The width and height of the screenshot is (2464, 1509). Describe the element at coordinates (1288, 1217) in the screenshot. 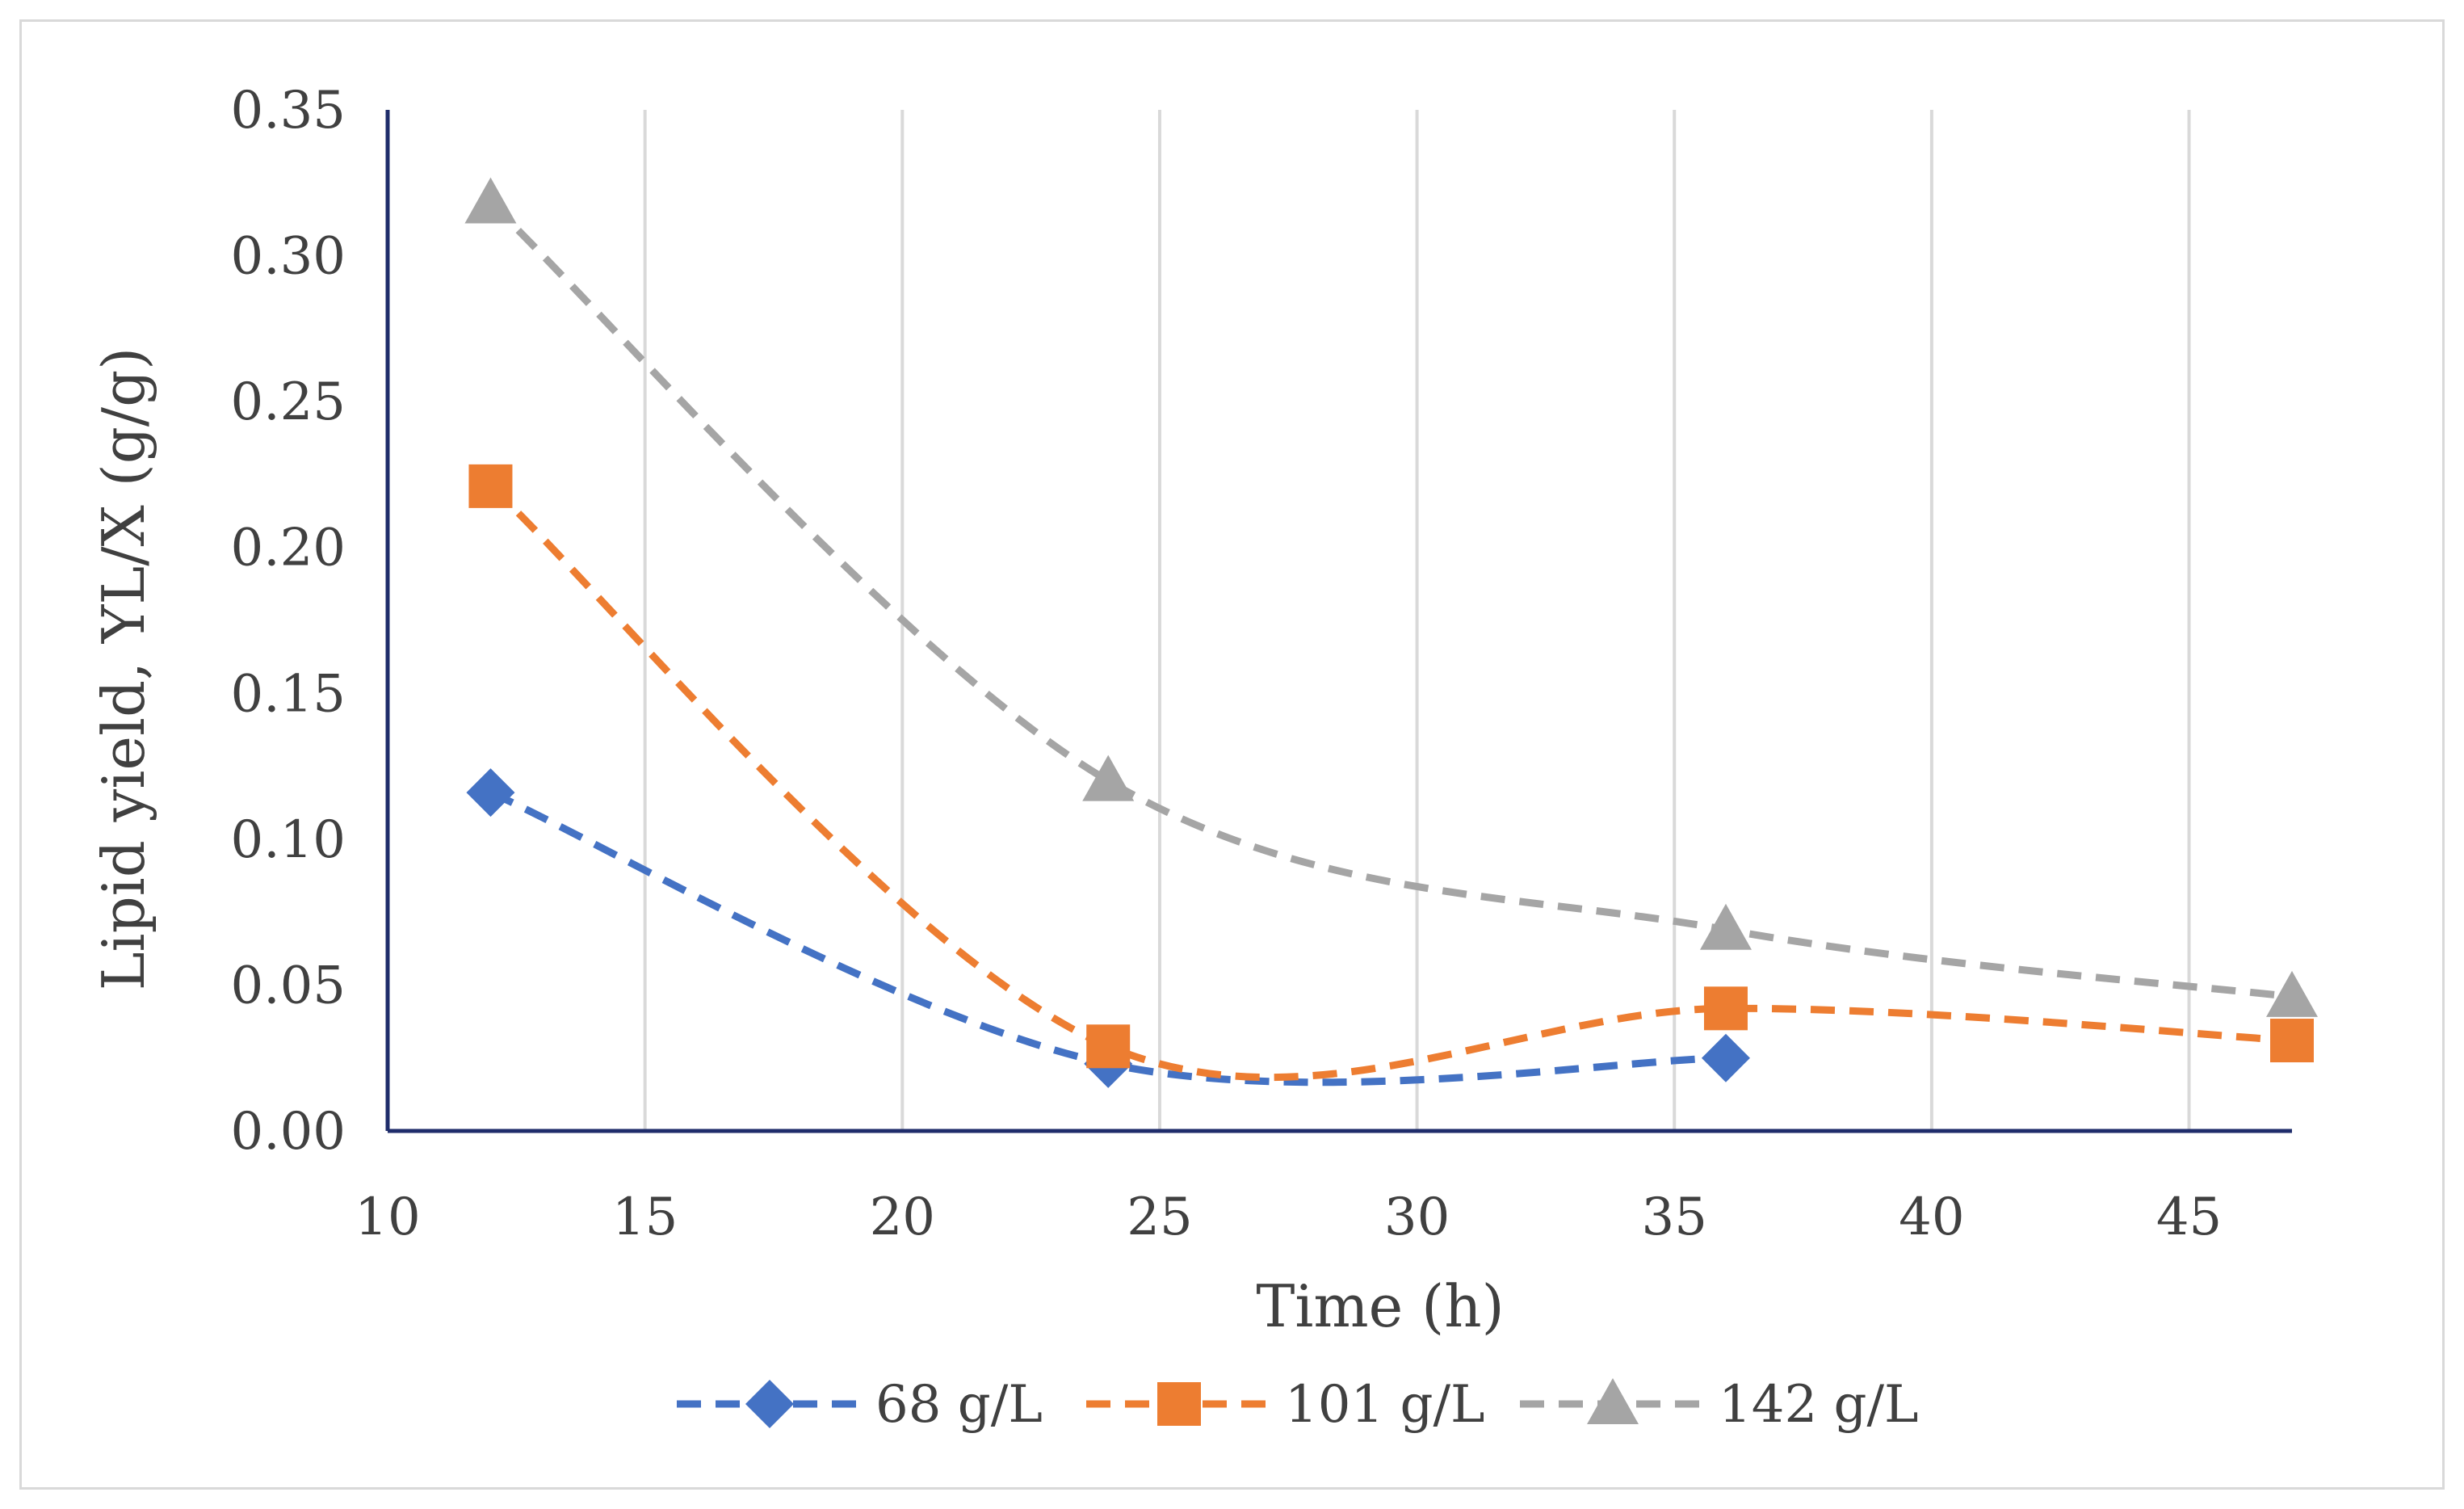

I see `x-tick-labels: 10 15 20 25 30 35 40 45` at that location.